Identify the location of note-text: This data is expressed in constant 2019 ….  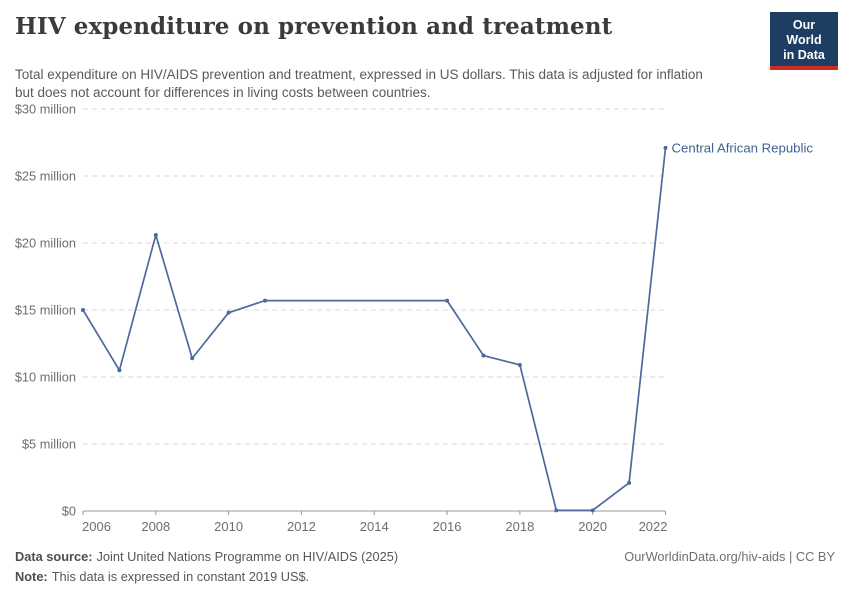
(180, 576).